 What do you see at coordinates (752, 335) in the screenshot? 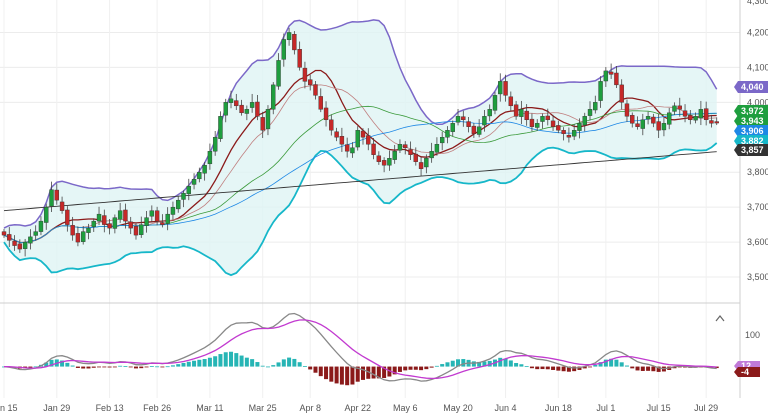
I see `macd-tick-0: 100` at bounding box center [752, 335].